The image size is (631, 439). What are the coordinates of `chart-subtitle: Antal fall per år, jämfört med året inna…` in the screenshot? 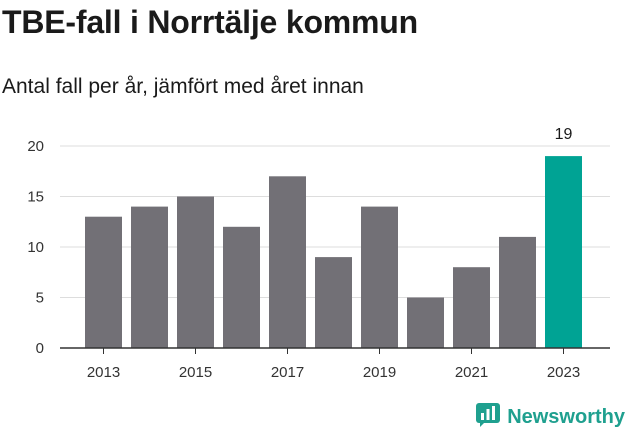 It's located at (183, 86).